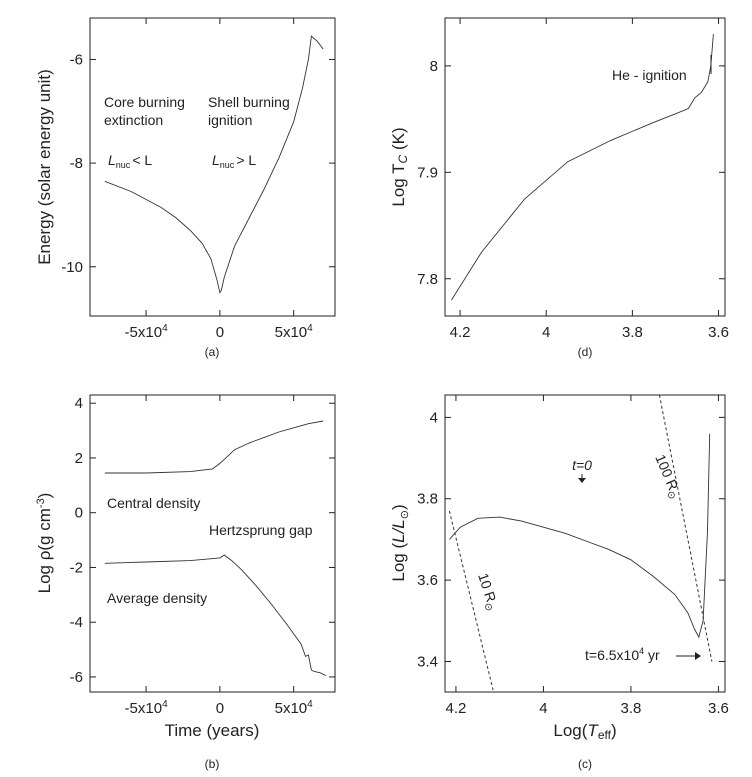 The height and width of the screenshot is (777, 752). Describe the element at coordinates (399, 166) in the screenshot. I see `panel-d-y-axis-label: Log TC (K)` at that location.